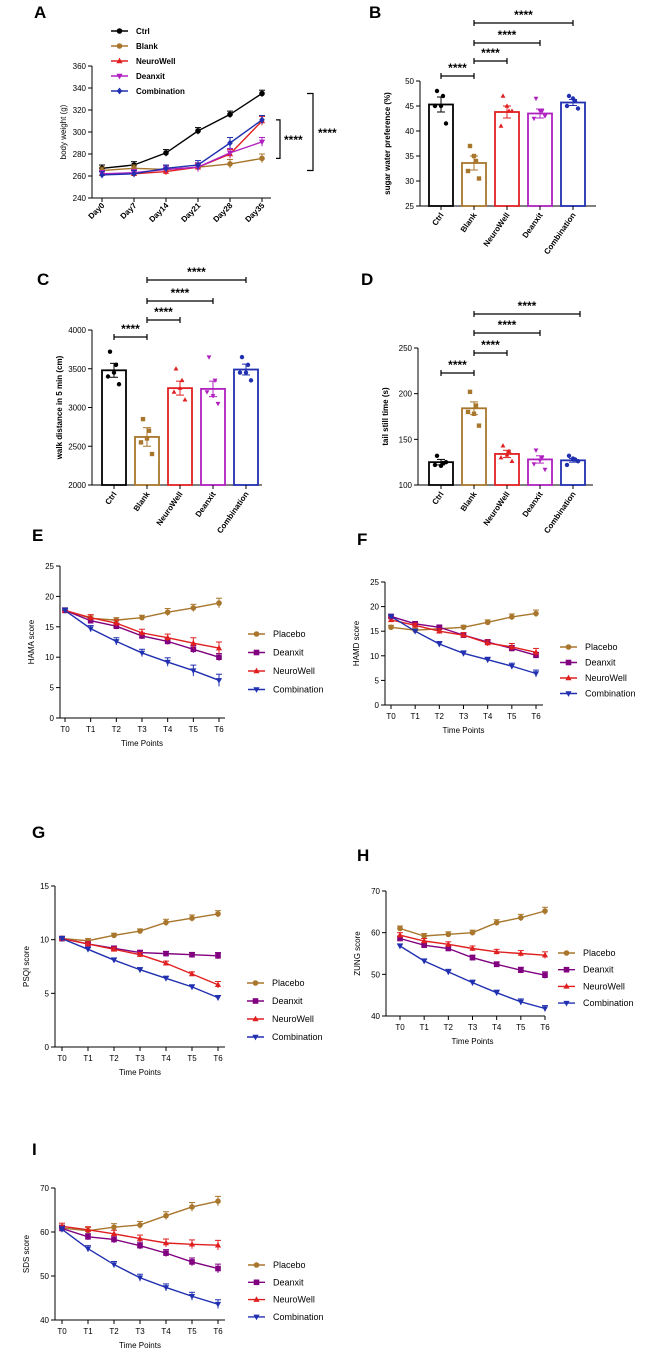  I want to click on x-tick-label: Day14, so click(158, 212).